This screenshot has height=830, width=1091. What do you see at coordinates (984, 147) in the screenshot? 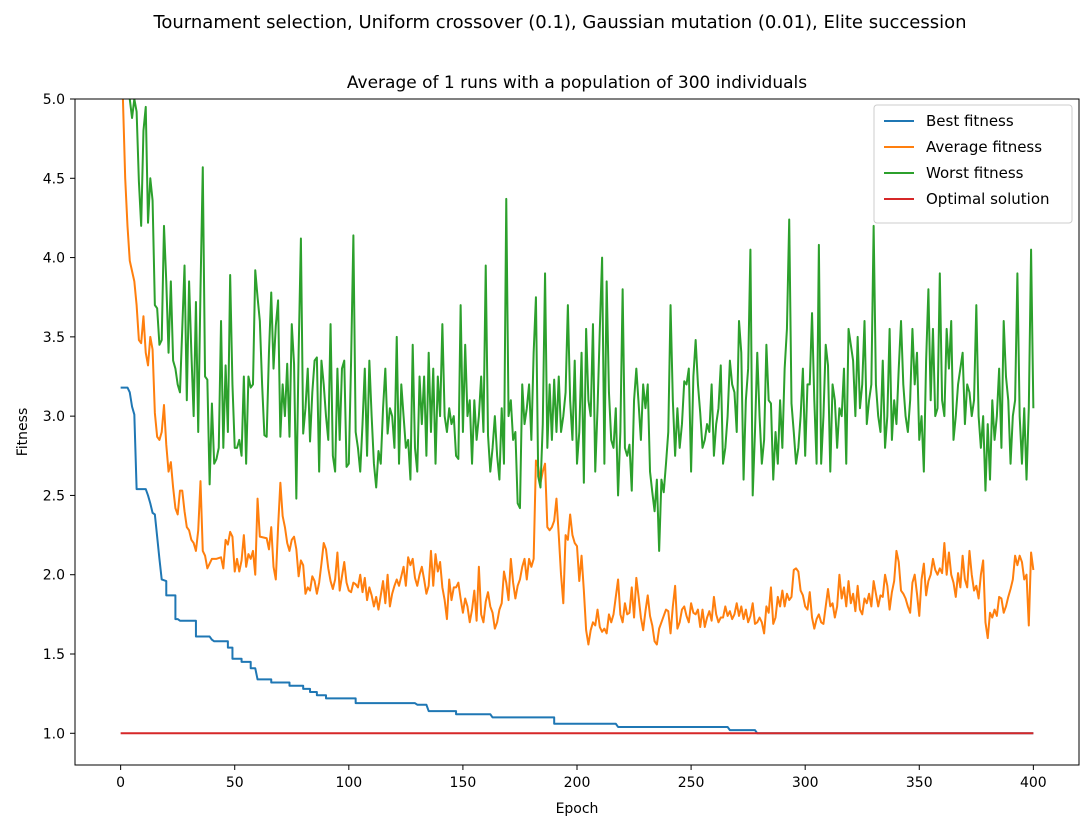
I see `legend-label-average-fitness: Average fitness` at bounding box center [984, 147].